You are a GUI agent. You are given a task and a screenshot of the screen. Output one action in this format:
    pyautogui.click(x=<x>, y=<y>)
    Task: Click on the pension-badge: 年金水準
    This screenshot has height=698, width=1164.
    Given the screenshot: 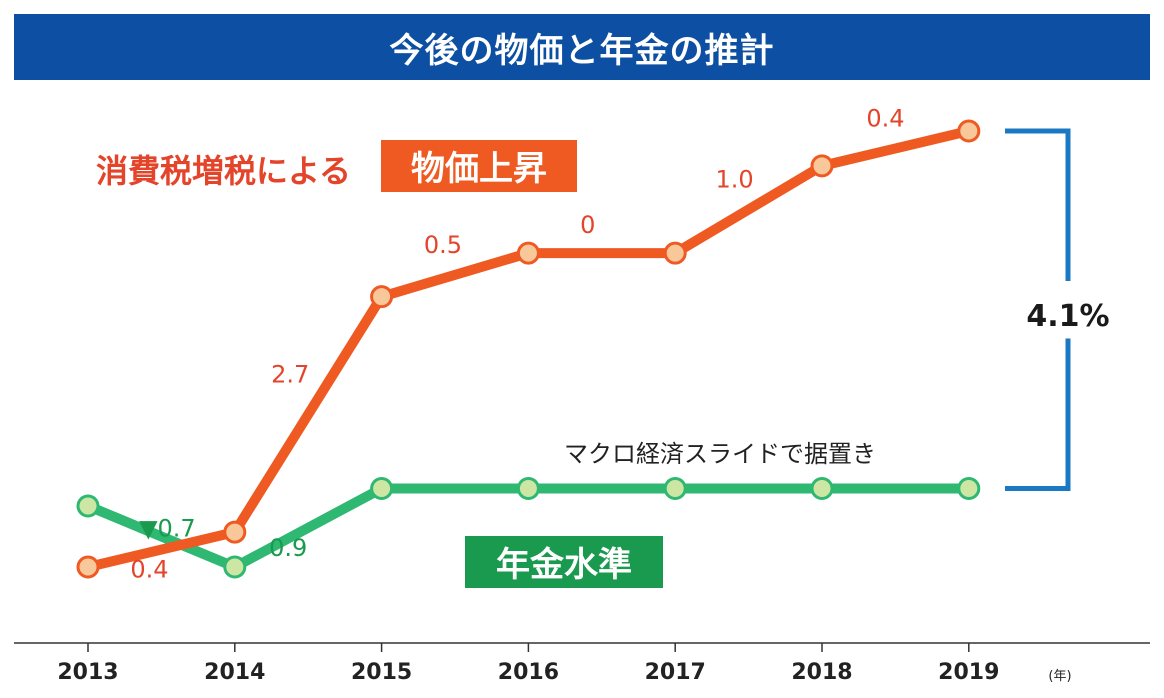 What is the action you would take?
    pyautogui.click(x=564, y=565)
    